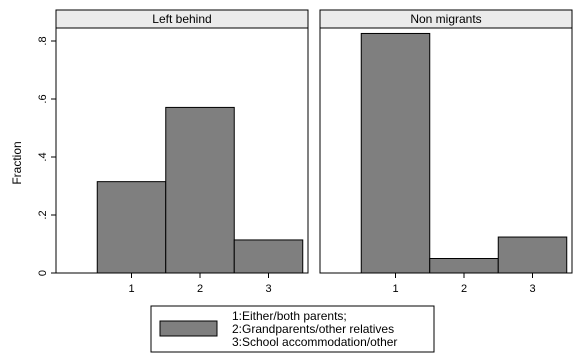 Image resolution: width=583 pixels, height=356 pixels. What do you see at coordinates (445, 19) in the screenshot?
I see `panel-title: Non migrants` at bounding box center [445, 19].